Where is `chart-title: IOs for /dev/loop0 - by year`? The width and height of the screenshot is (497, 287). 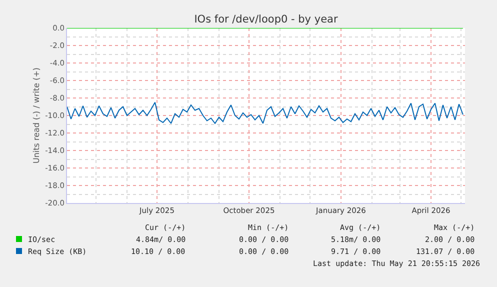
chart-title: IOs for /dev/loop0 - by year is located at coordinates (266, 20).